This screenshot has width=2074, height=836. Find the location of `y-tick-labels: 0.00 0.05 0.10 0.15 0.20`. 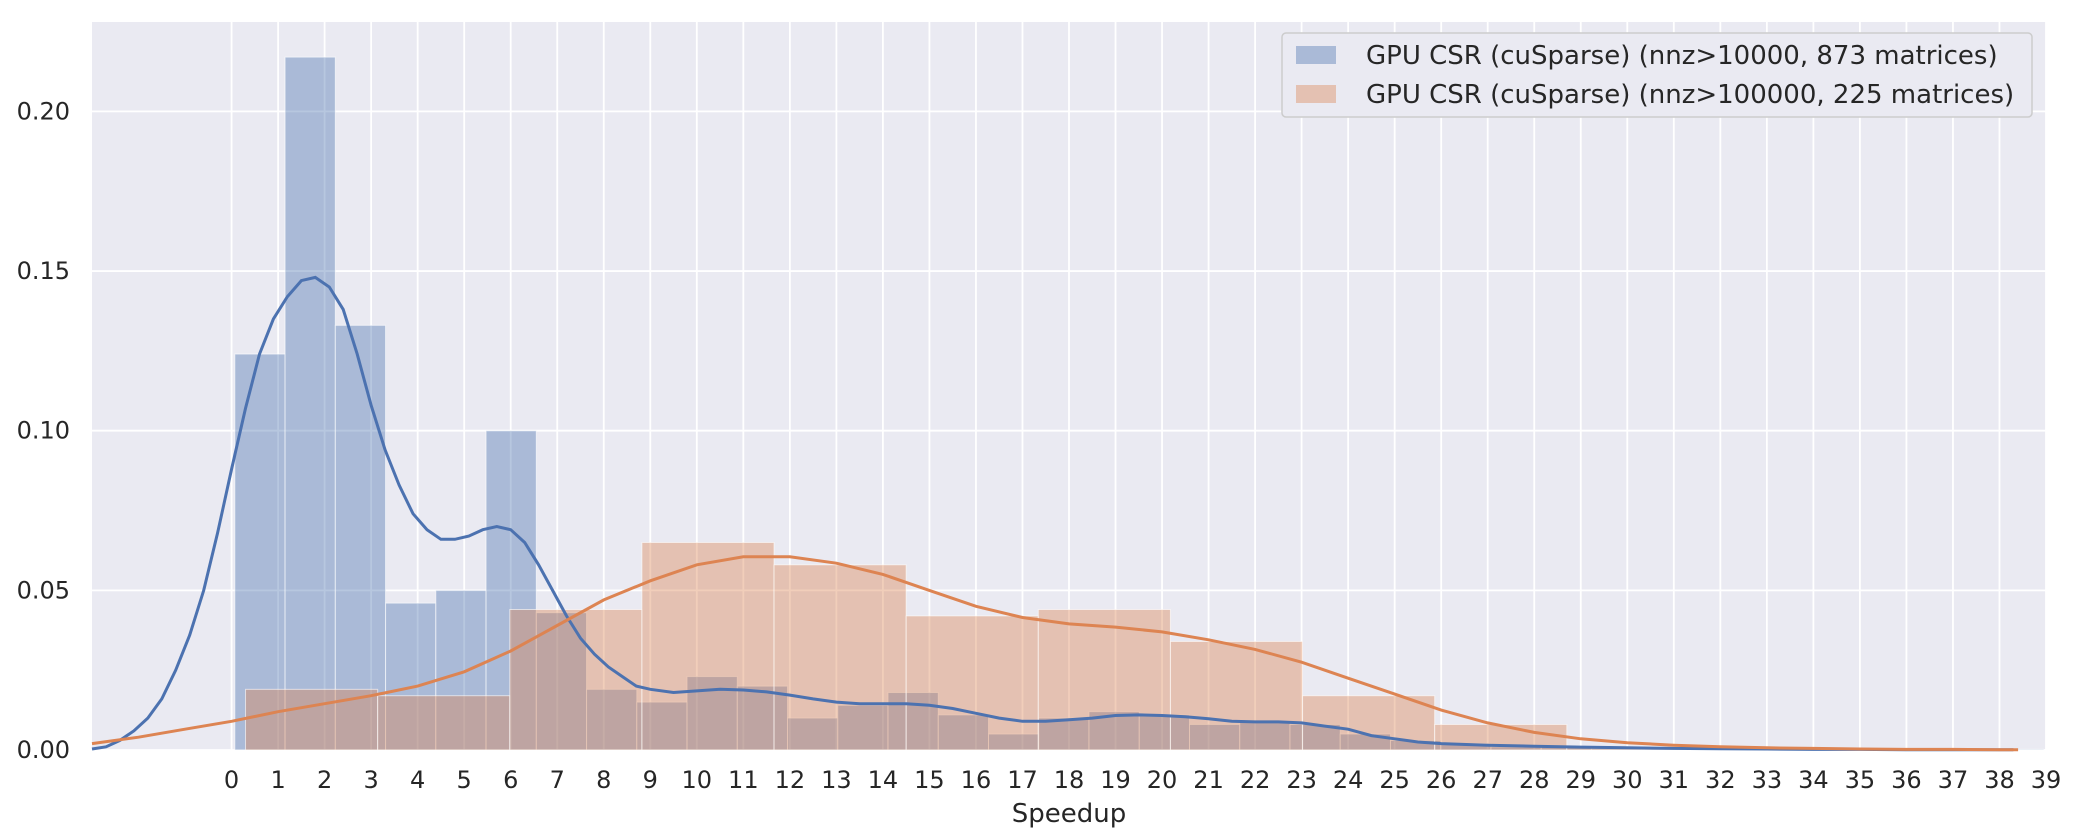

y-tick-labels: 0.00 0.05 0.10 0.15 0.20 is located at coordinates (43, 430).